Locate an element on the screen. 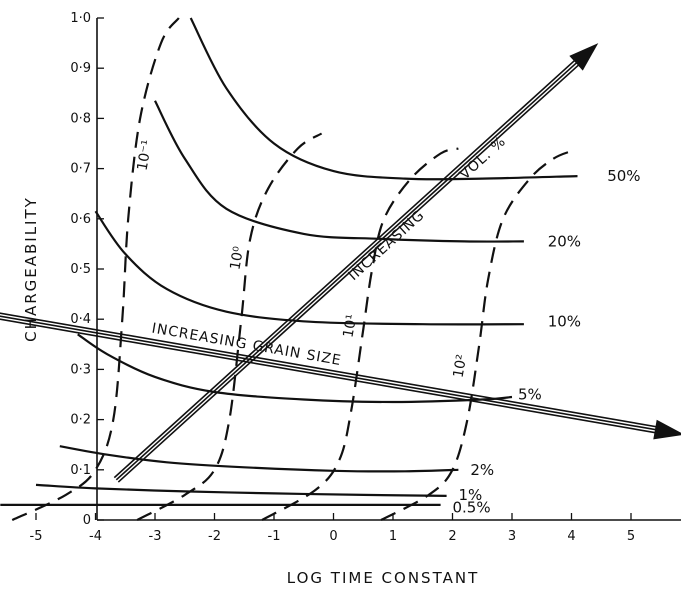 Image resolution: width=681 pixels, height=593 pixels. x-tick-label-3: -2 is located at coordinates (214, 536).